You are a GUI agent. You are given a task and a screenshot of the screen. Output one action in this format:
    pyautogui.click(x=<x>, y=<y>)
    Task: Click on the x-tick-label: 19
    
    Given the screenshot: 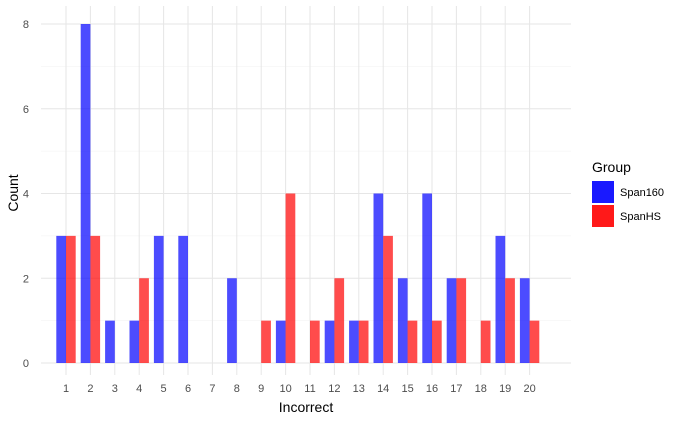 What is the action you would take?
    pyautogui.click(x=505, y=389)
    